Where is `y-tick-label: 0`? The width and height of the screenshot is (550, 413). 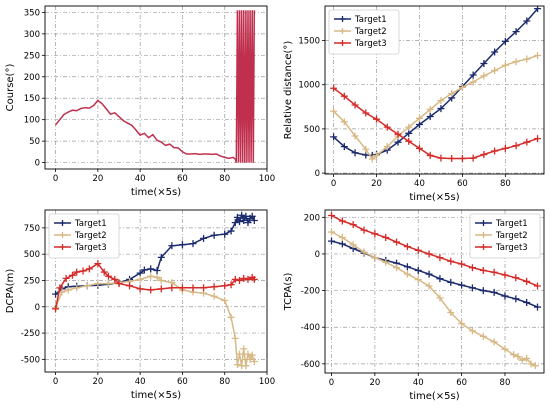
y-tick-label: 0 is located at coordinates (37, 164).